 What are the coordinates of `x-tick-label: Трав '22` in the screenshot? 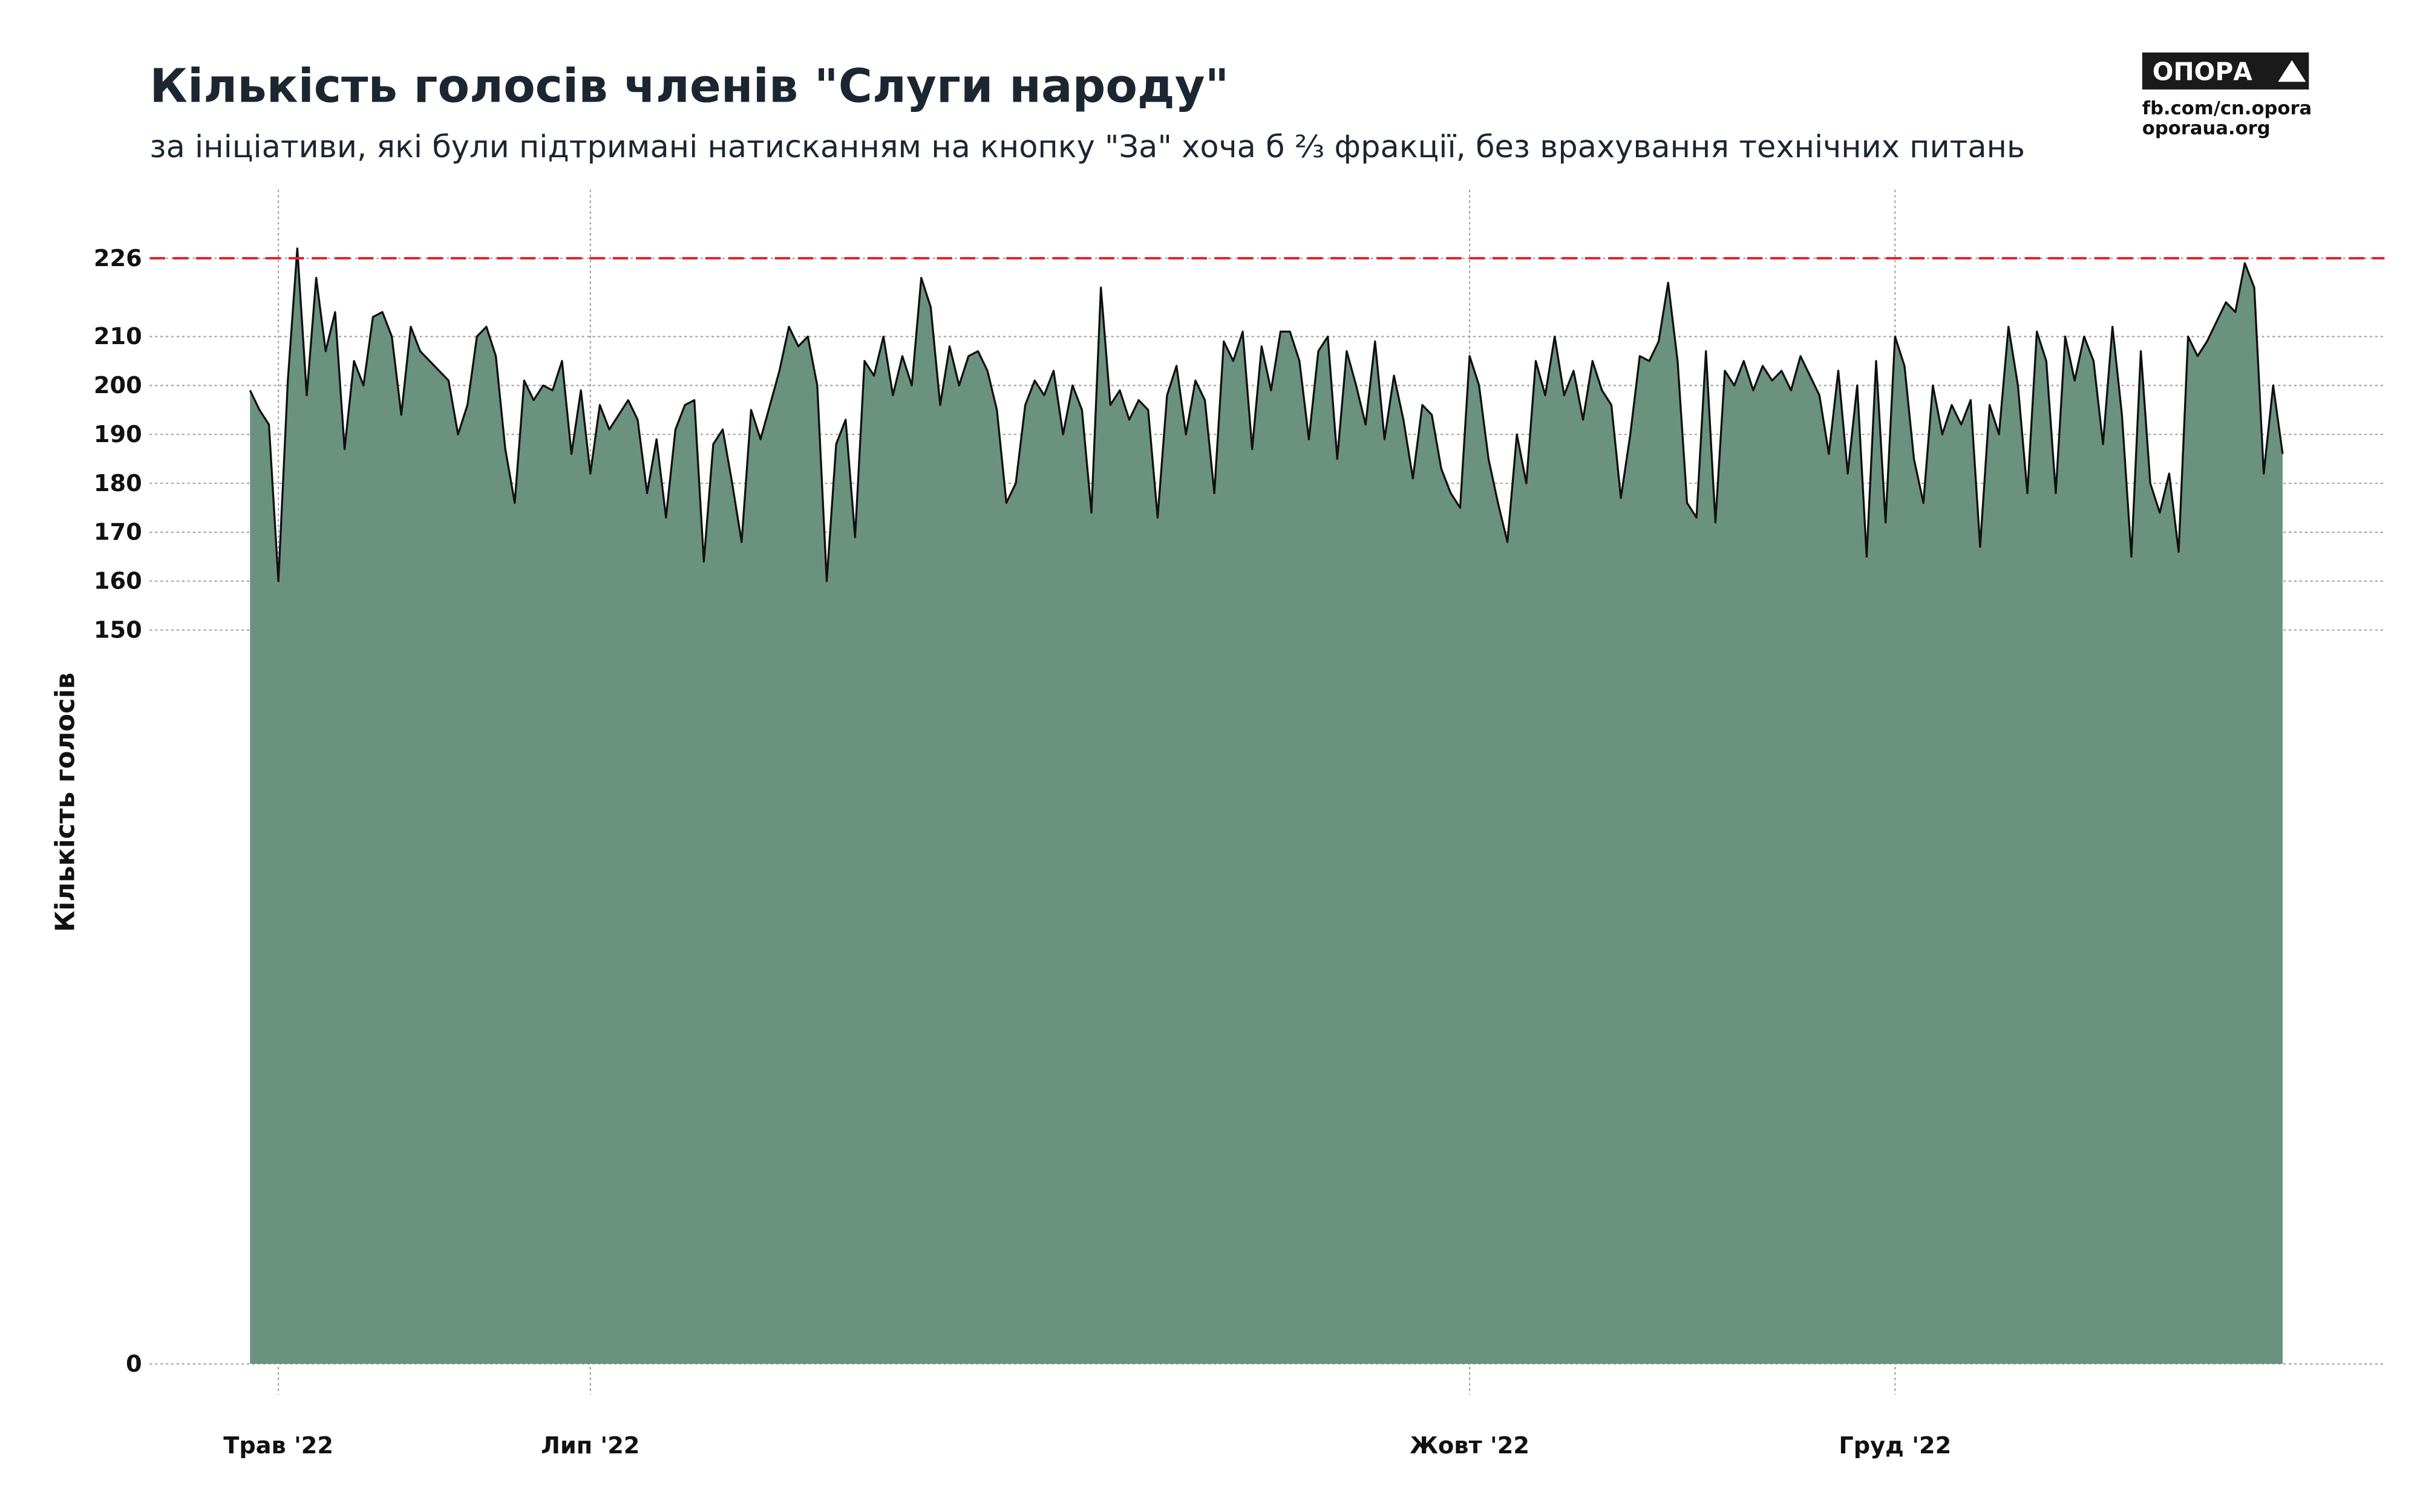 It's located at (278, 1446).